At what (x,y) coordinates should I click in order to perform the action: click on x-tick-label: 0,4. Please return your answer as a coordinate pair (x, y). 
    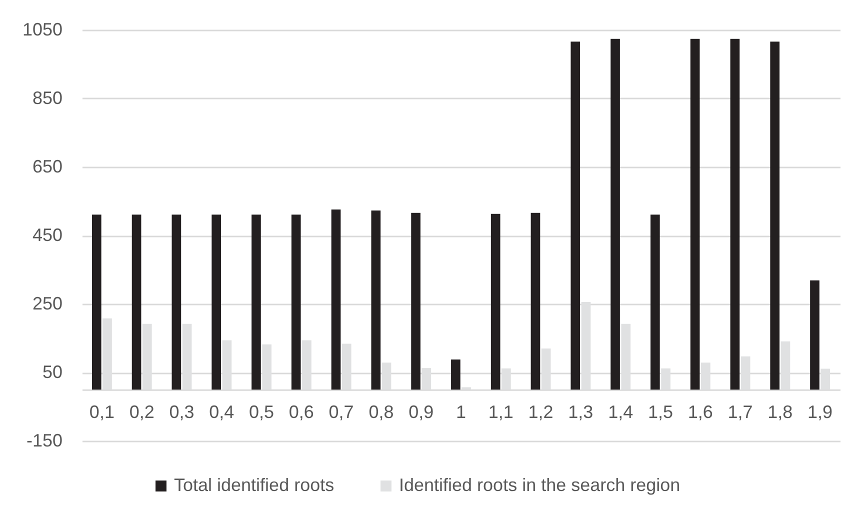
    Looking at the image, I should click on (221, 412).